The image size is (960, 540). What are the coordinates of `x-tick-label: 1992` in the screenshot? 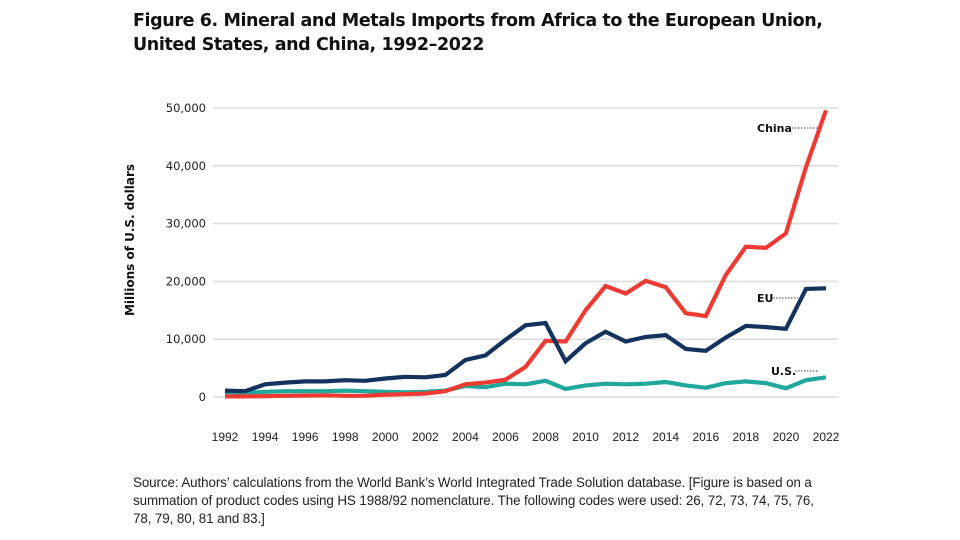 It's located at (225, 437).